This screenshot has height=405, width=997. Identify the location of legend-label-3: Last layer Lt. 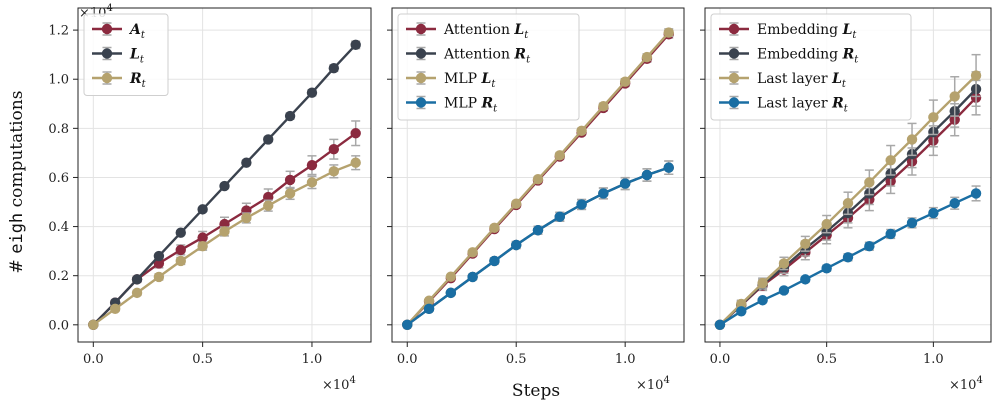
(802, 80).